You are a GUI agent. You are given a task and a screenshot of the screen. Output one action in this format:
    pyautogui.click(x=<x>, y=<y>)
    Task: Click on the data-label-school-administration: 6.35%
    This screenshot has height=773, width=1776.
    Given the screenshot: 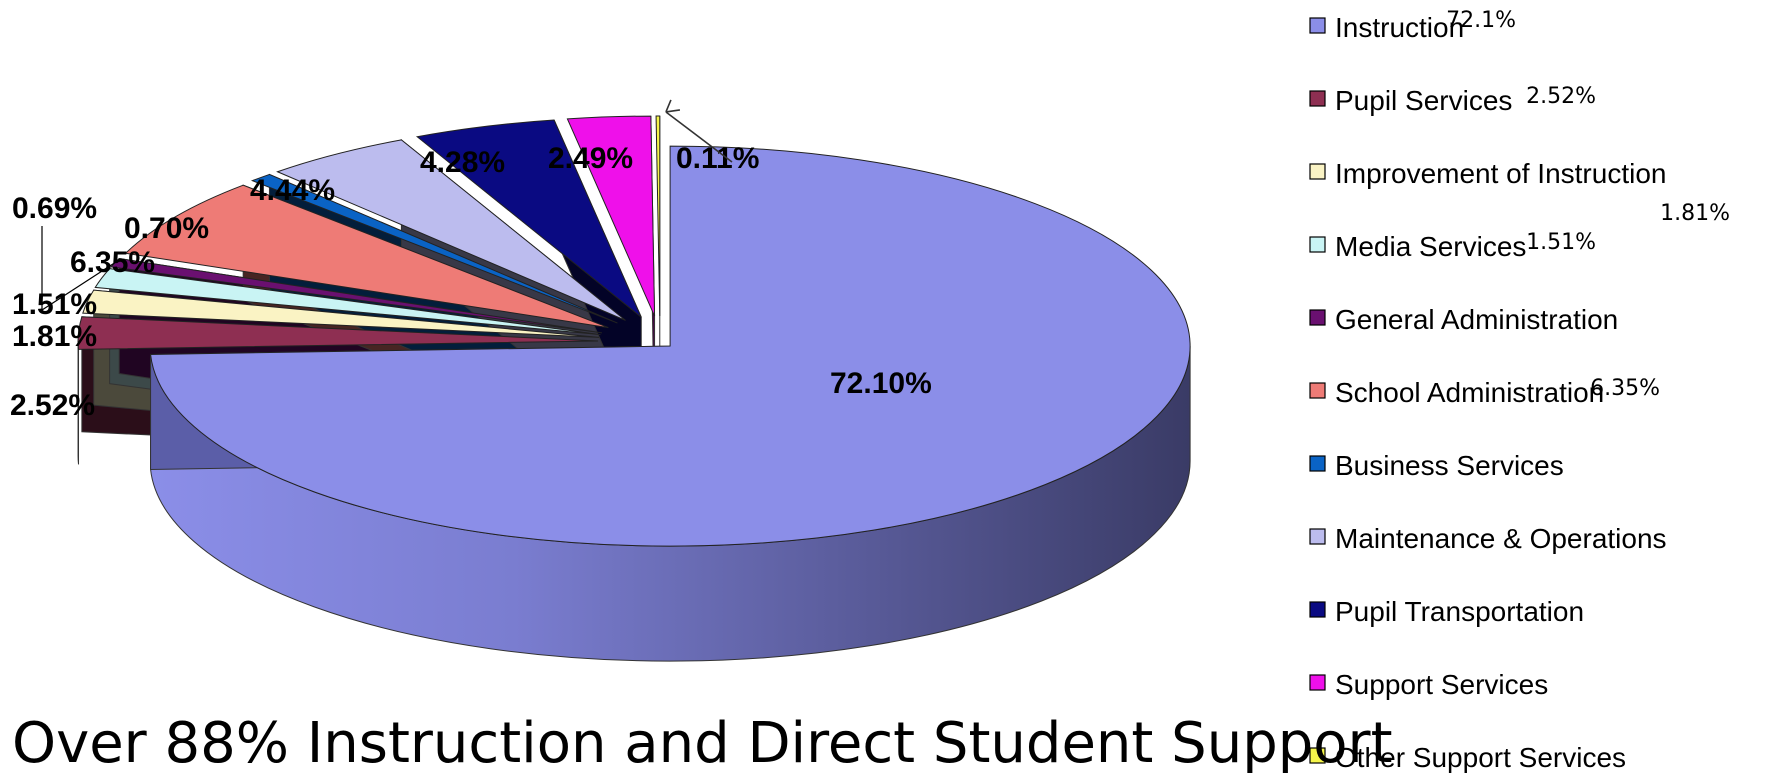 What is the action you would take?
    pyautogui.click(x=112, y=262)
    